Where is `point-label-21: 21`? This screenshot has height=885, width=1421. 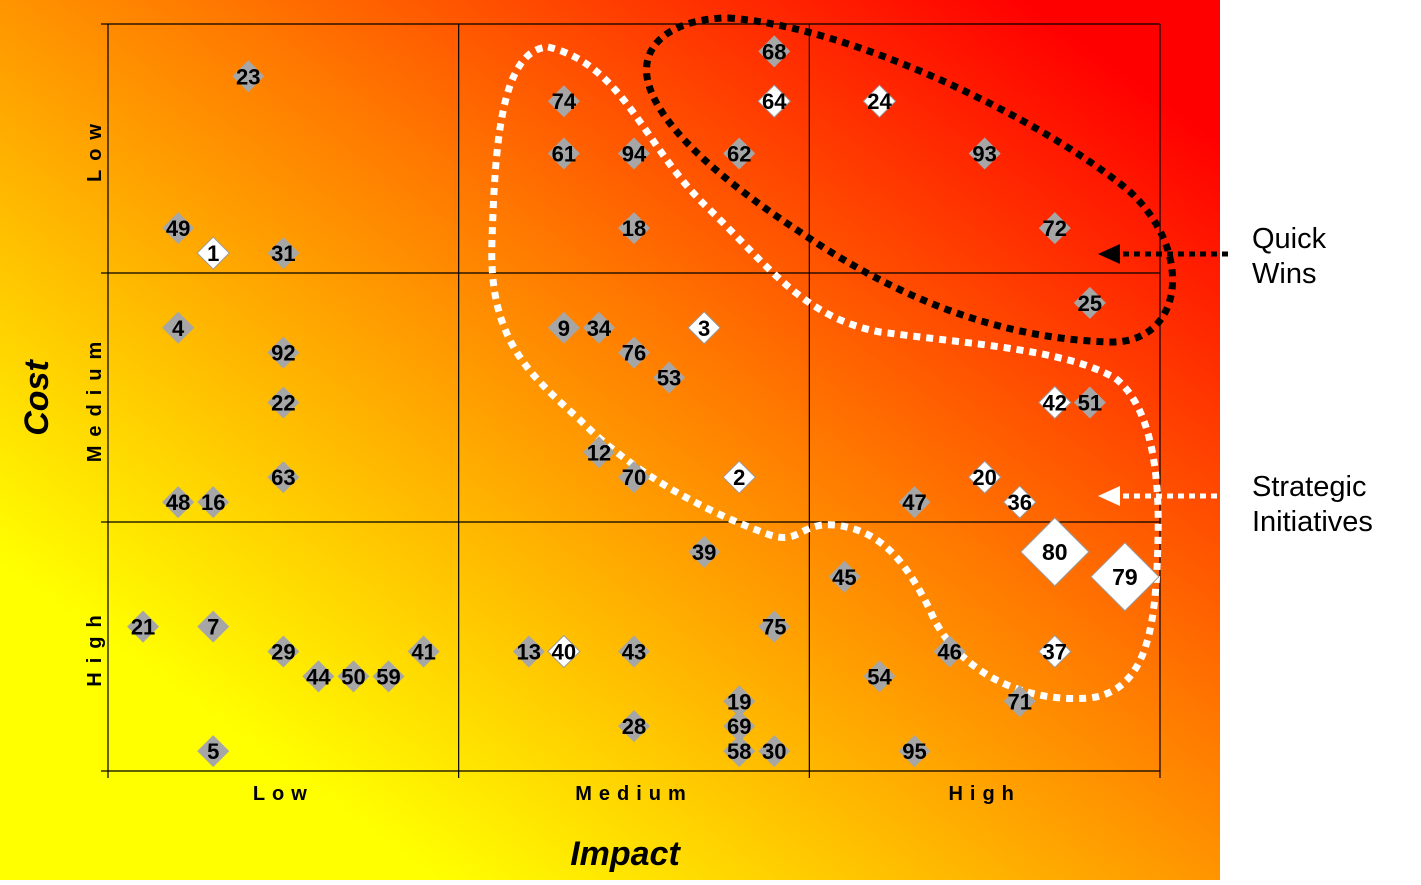 point-label-21: 21 is located at coordinates (143, 627).